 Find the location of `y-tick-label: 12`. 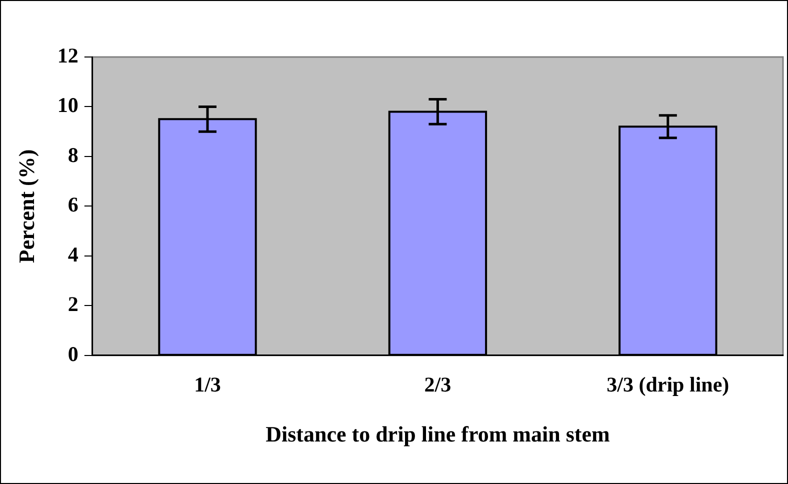

y-tick-label: 12 is located at coordinates (67, 55).